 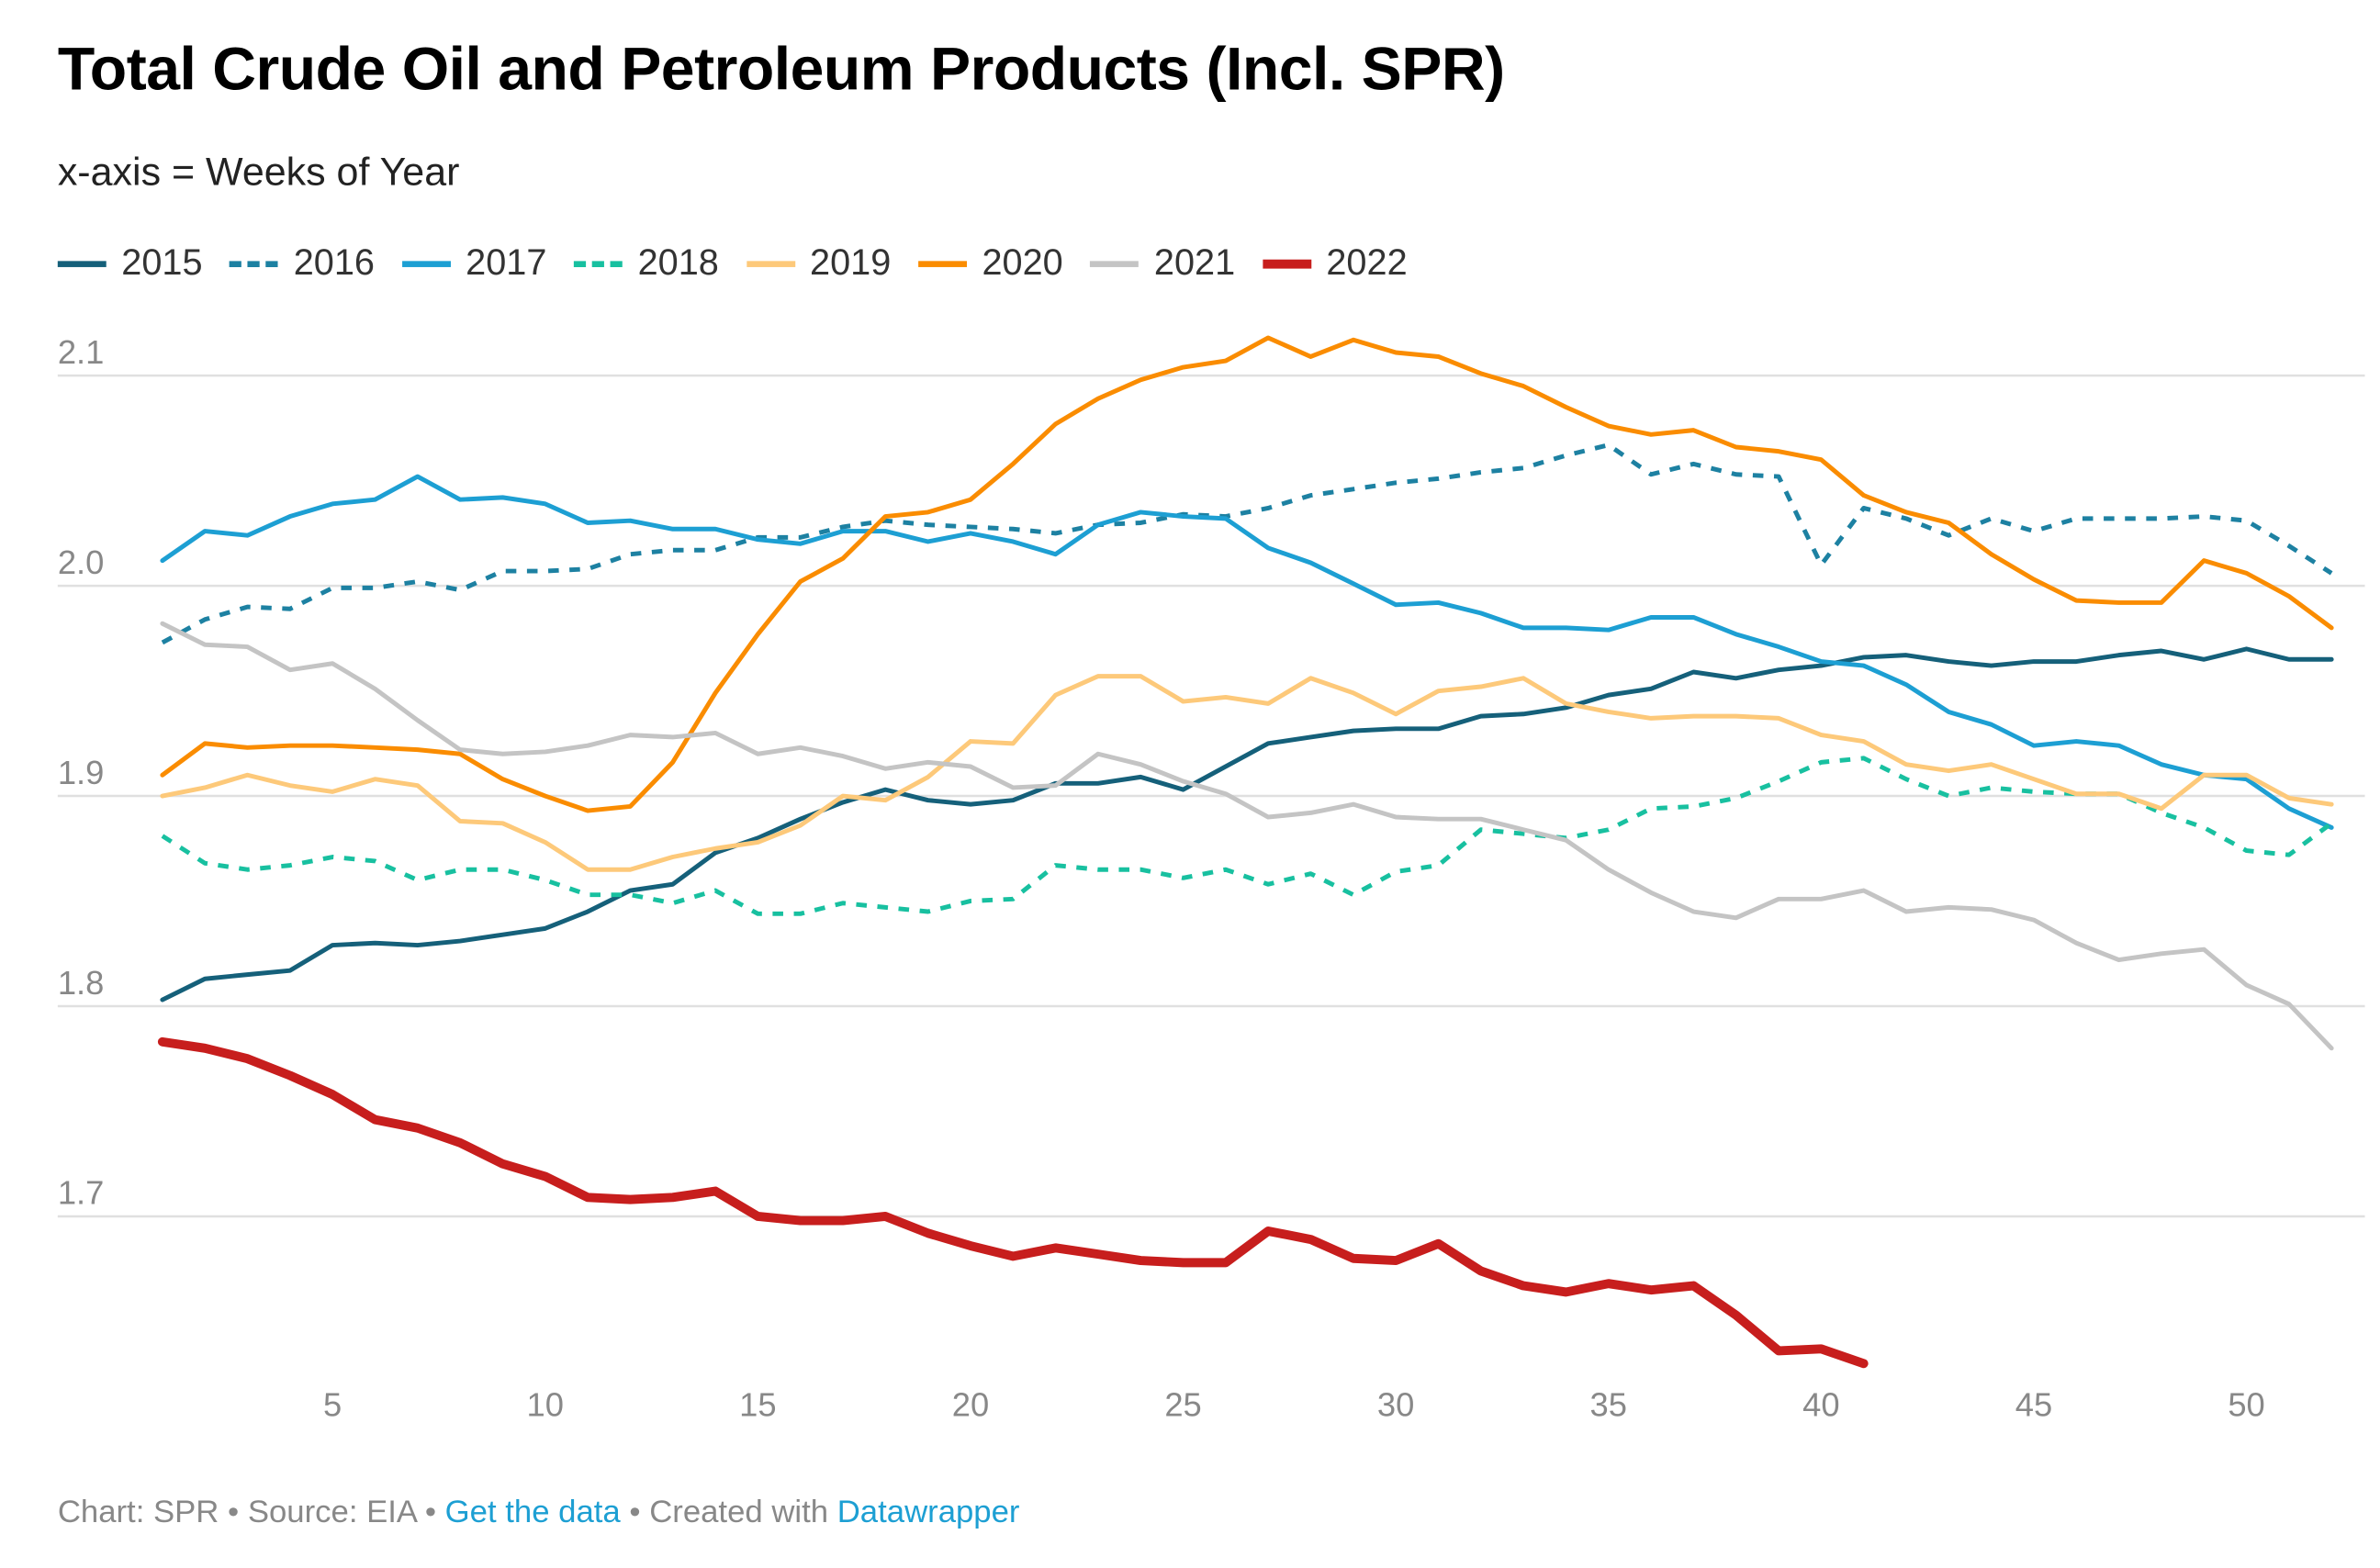 I want to click on datawrapper-link: Datawrapper, so click(x=928, y=1512).